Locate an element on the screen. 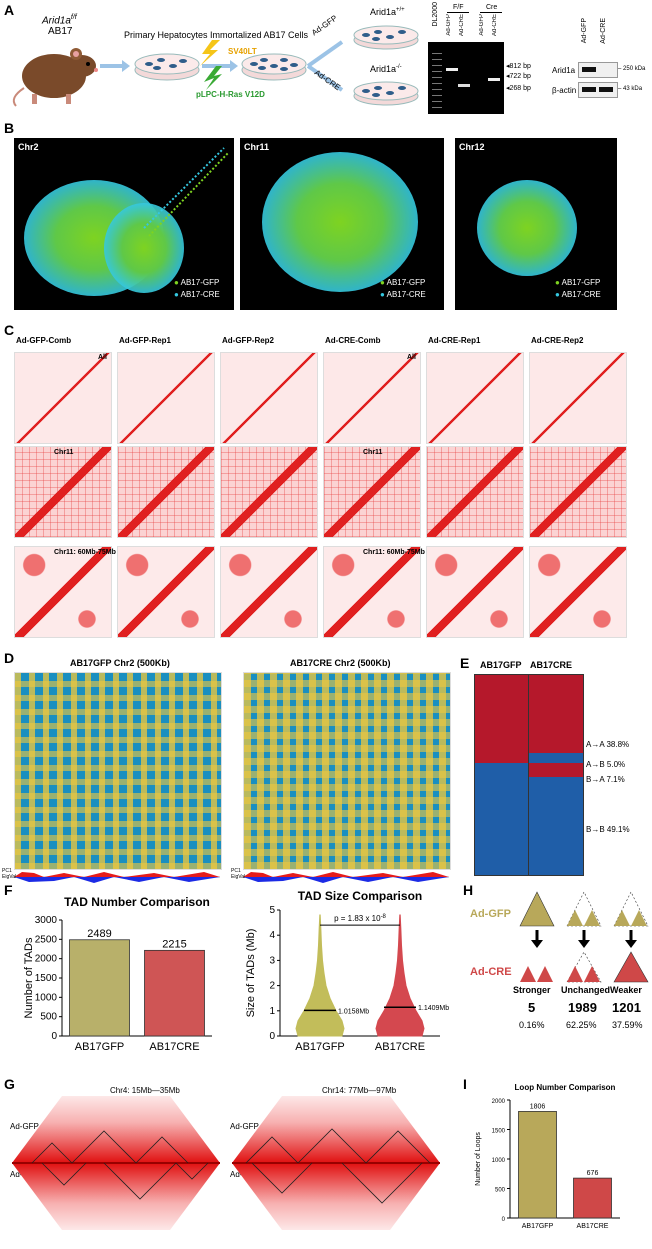 The image size is (652, 1249). gel-image is located at coordinates (466, 78).